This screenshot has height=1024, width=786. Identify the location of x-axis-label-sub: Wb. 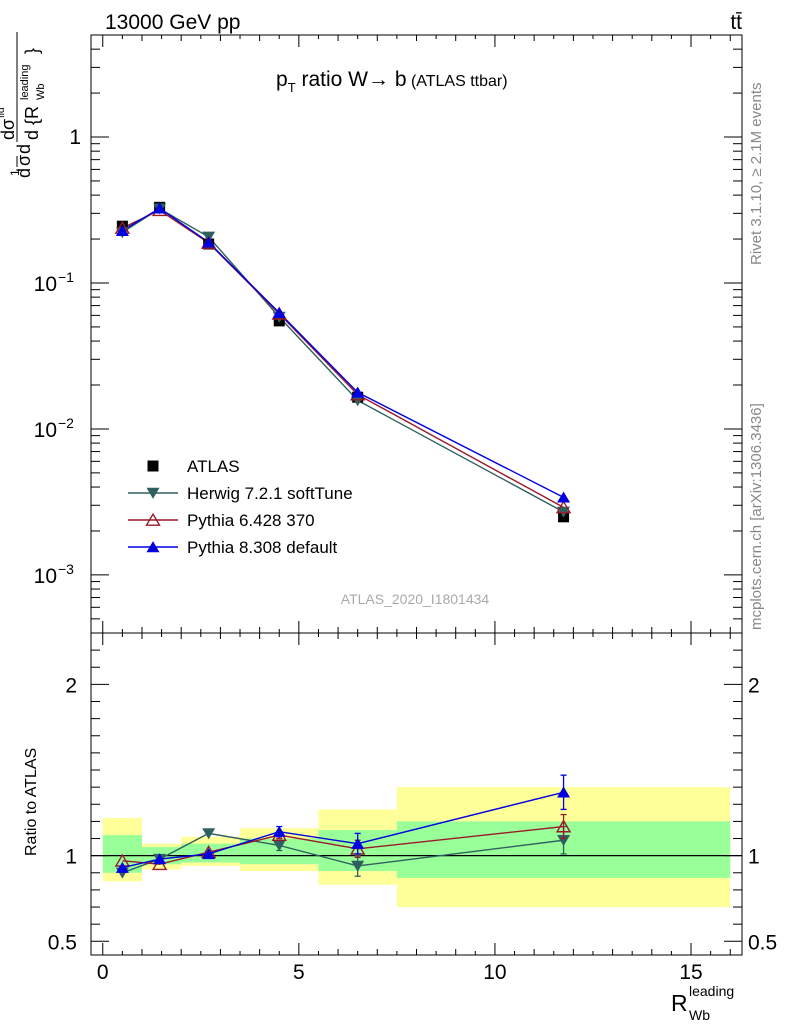
(699, 1015).